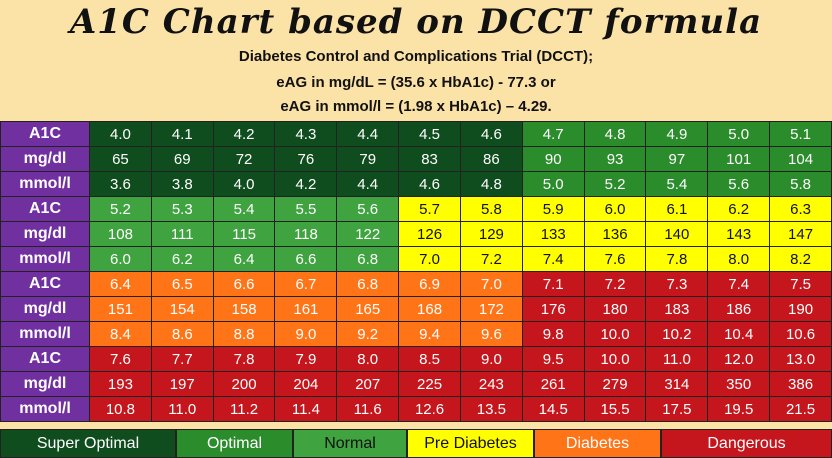  Describe the element at coordinates (491, 409) in the screenshot. I see `value-cell: 13.5` at that location.